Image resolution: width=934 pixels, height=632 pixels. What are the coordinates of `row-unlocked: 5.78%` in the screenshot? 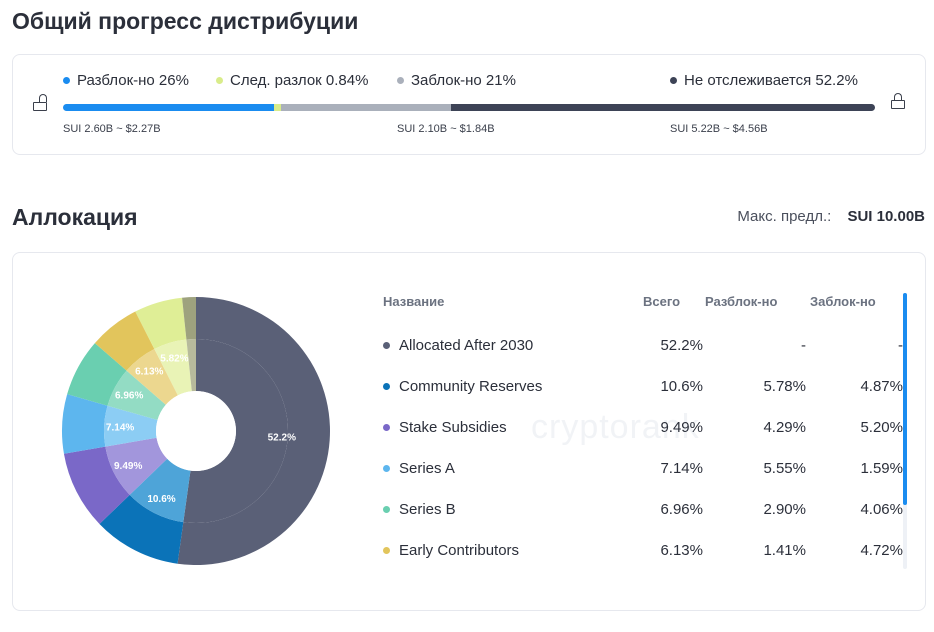 It's located at (784, 386).